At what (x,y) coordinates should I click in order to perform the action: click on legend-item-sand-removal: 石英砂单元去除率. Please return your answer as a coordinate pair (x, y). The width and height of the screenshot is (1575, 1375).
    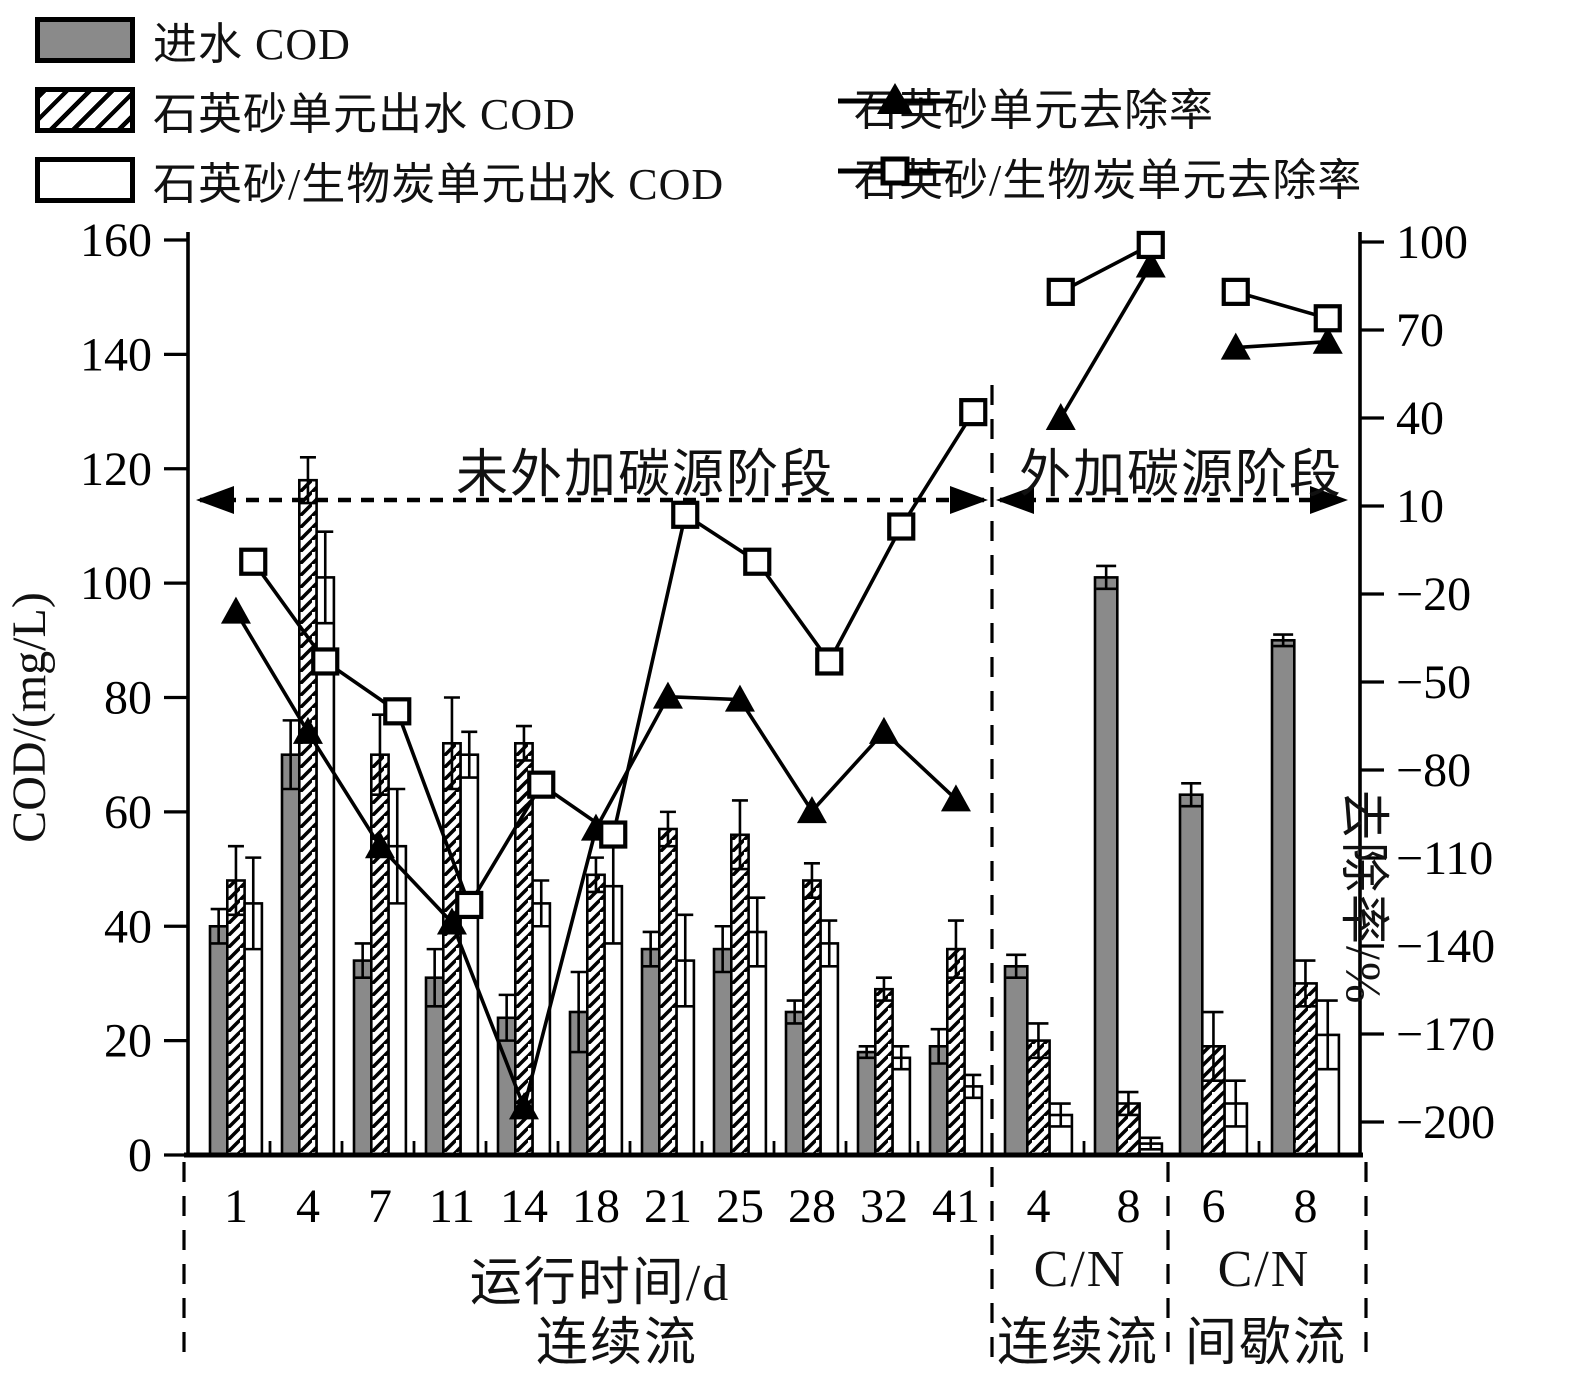
    Looking at the image, I should click on (1025, 106).